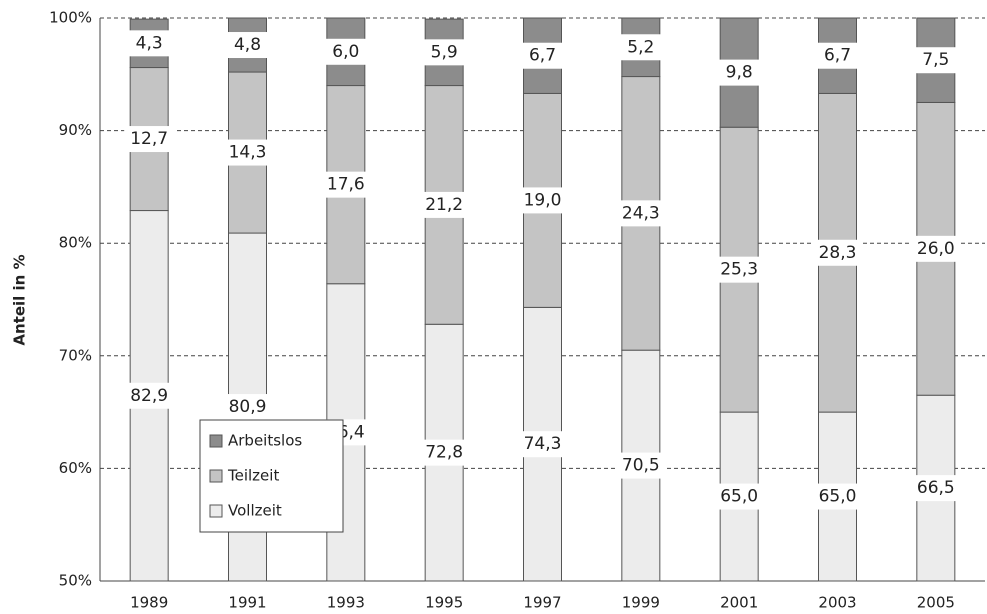 This screenshot has width=987, height=614. What do you see at coordinates (75, 243) in the screenshot?
I see `y-tick-label: 80%` at bounding box center [75, 243].